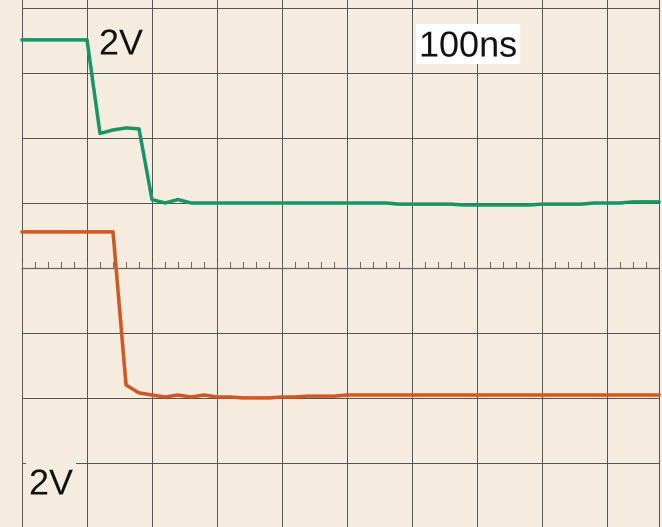 This screenshot has height=527, width=662. Describe the element at coordinates (468, 44) in the screenshot. I see `annotation: 100ns` at that location.